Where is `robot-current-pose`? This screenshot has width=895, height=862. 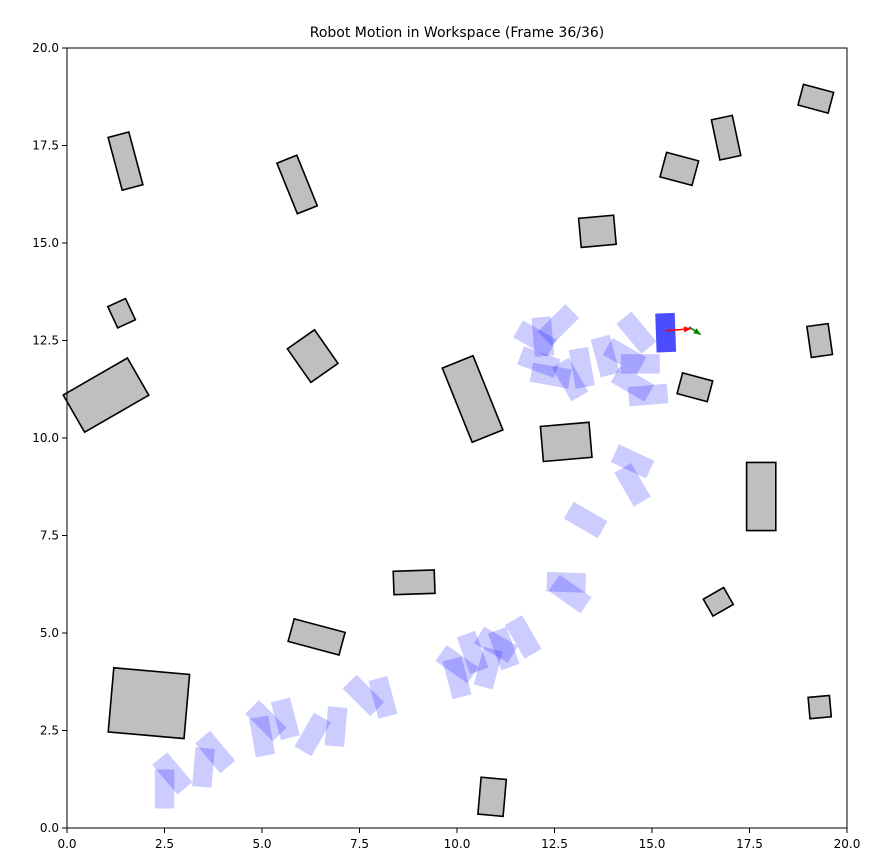 robot-current-pose is located at coordinates (666, 332).